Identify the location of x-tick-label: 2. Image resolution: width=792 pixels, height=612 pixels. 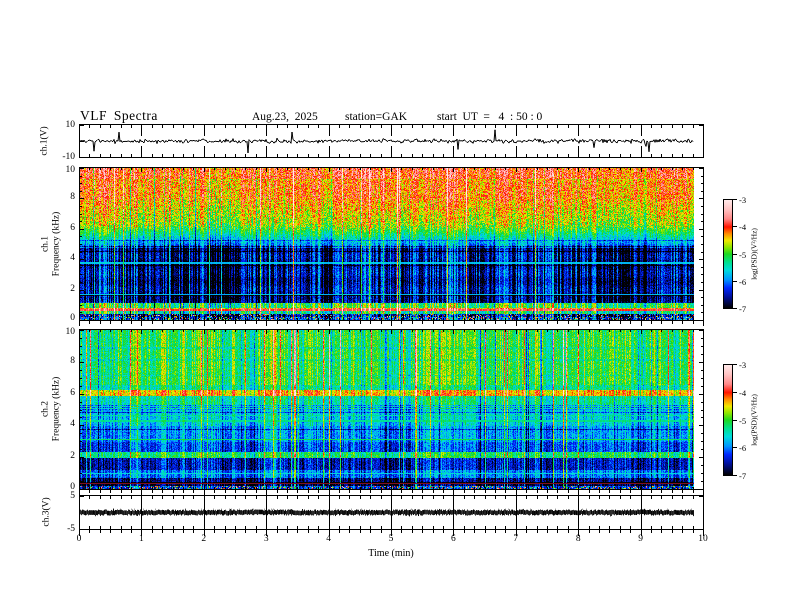
(204, 539).